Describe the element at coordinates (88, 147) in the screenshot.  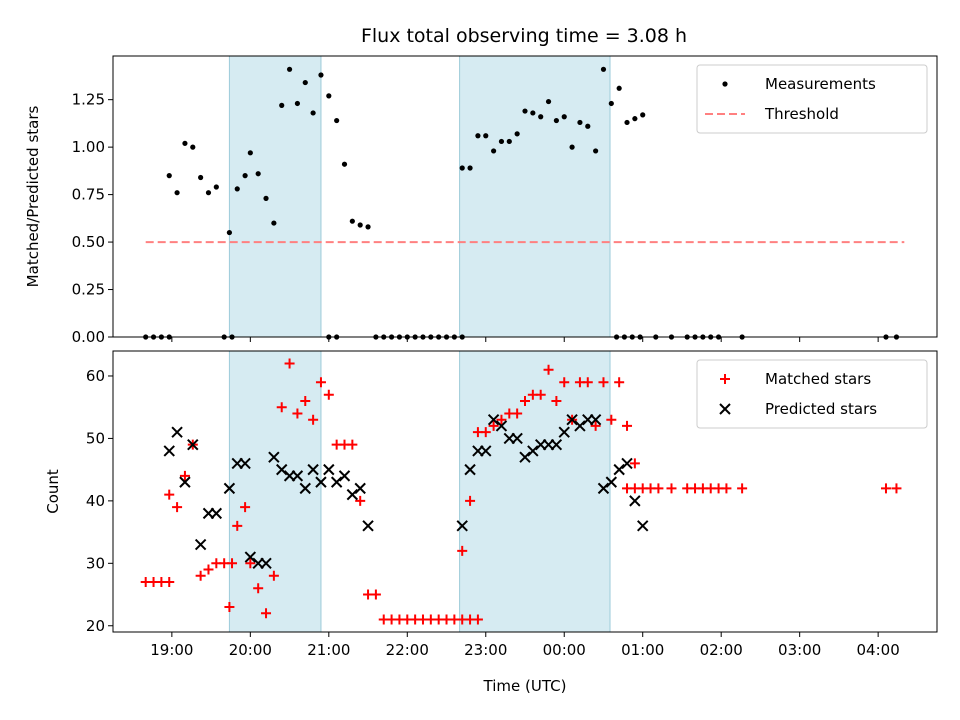
I see `top-y-tick-label: 1.00` at that location.